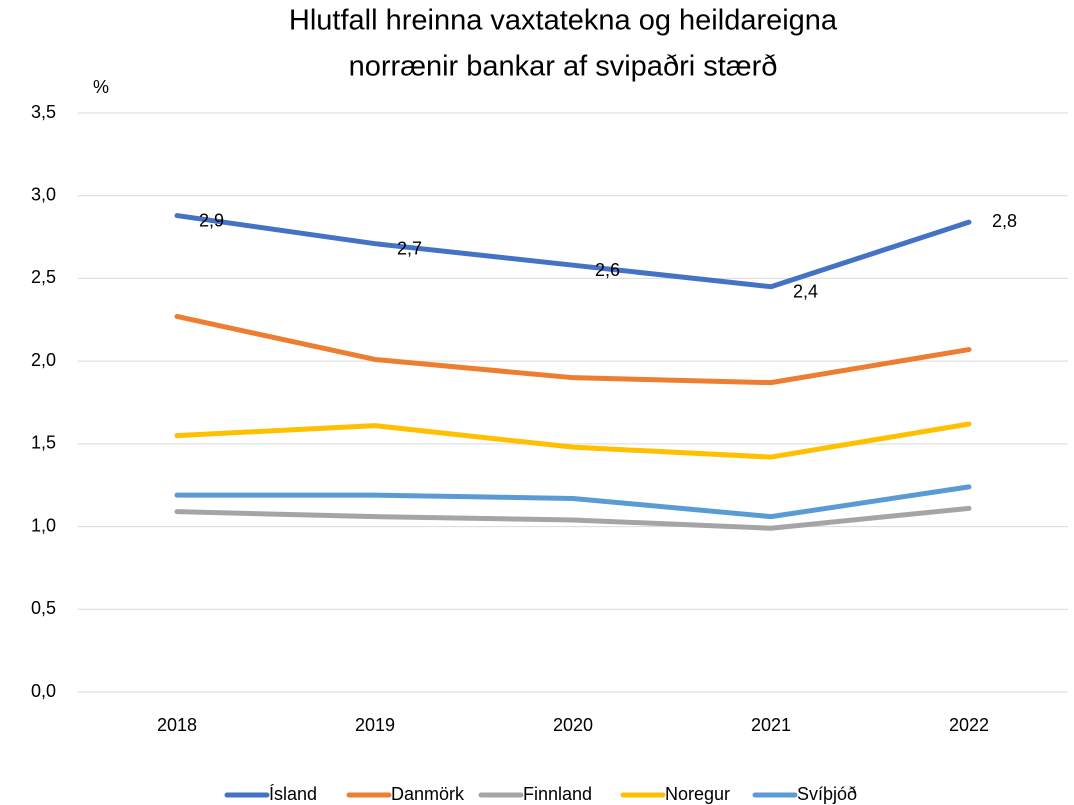  What do you see at coordinates (428, 794) in the screenshot?
I see `legend-label: Danmörk` at bounding box center [428, 794].